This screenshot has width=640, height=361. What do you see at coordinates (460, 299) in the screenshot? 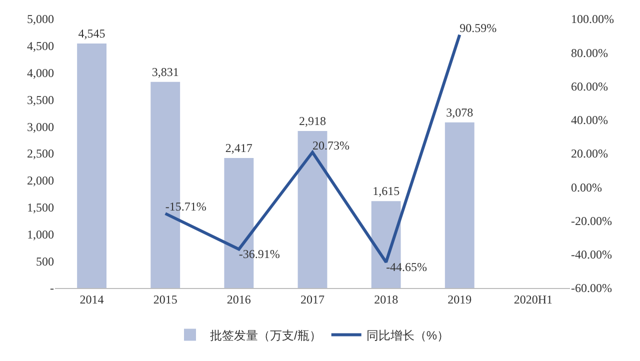
I see `x-tick-label: 2019` at bounding box center [460, 299].